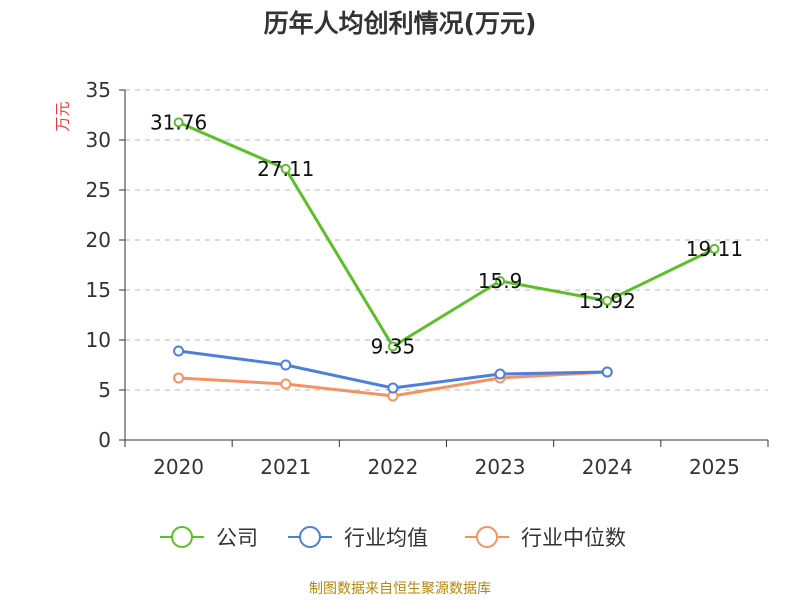 The height and width of the screenshot is (600, 800). I want to click on y-tick-label: 20, so click(98, 240).